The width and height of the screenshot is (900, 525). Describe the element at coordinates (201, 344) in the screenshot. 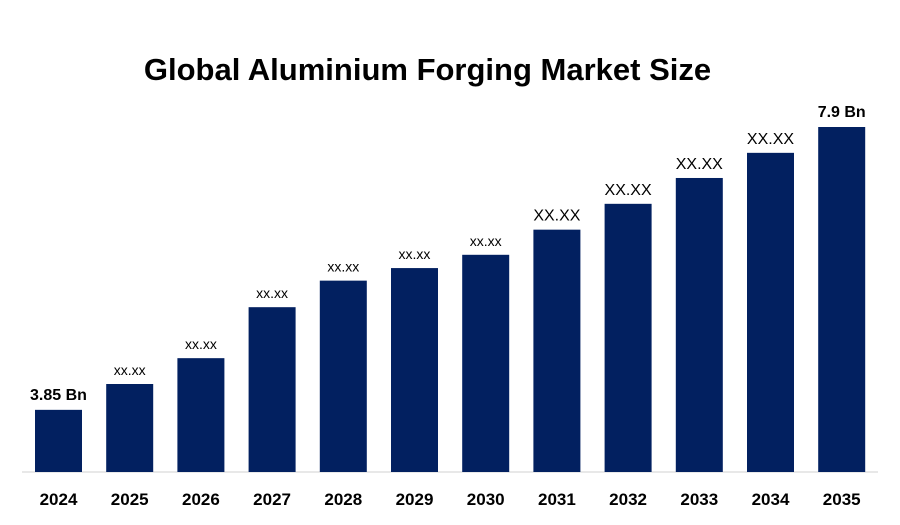

I see `data-label-2026: xx.xx` at that location.